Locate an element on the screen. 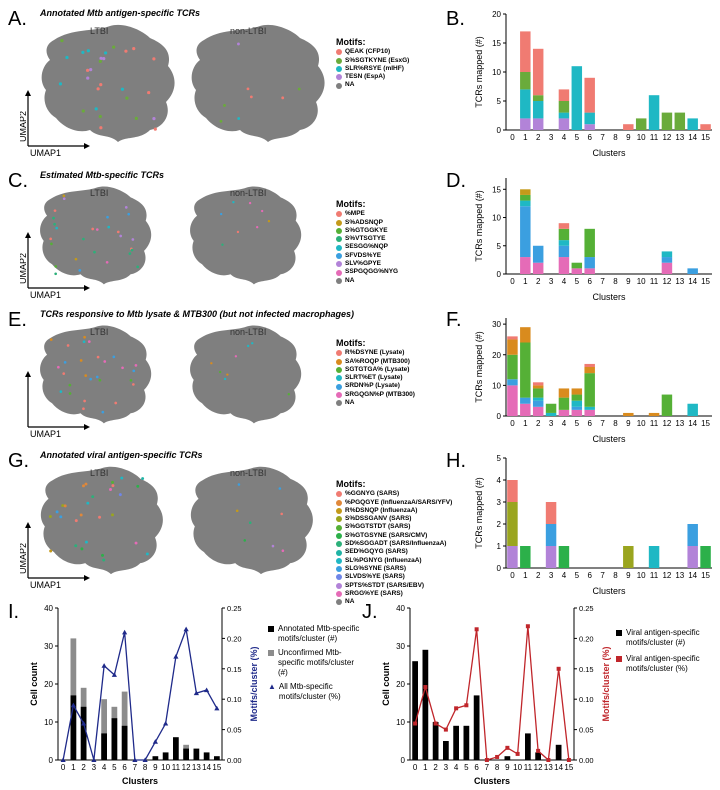 This screenshot has height=790, width=720. y-axis-title: TCRs mapped (#) is located at coordinates (479, 513).